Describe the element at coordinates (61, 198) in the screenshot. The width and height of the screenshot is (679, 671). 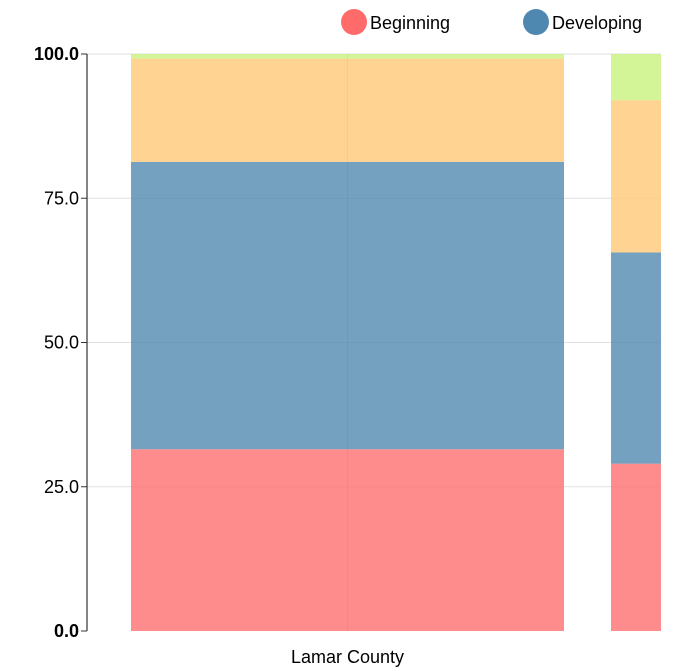
I see `y-tick-label: 75.0` at that location.